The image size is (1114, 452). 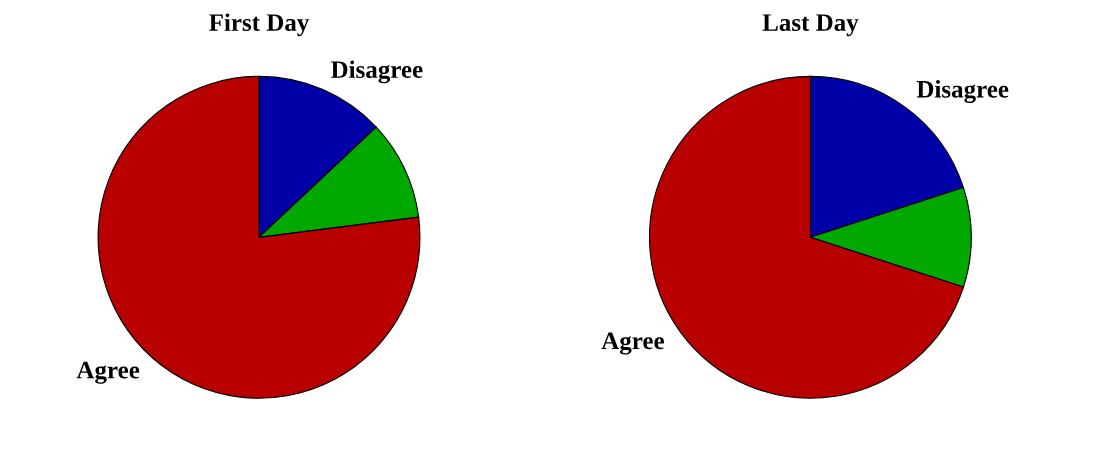 I want to click on chart-title: Last Day, so click(x=810, y=25).